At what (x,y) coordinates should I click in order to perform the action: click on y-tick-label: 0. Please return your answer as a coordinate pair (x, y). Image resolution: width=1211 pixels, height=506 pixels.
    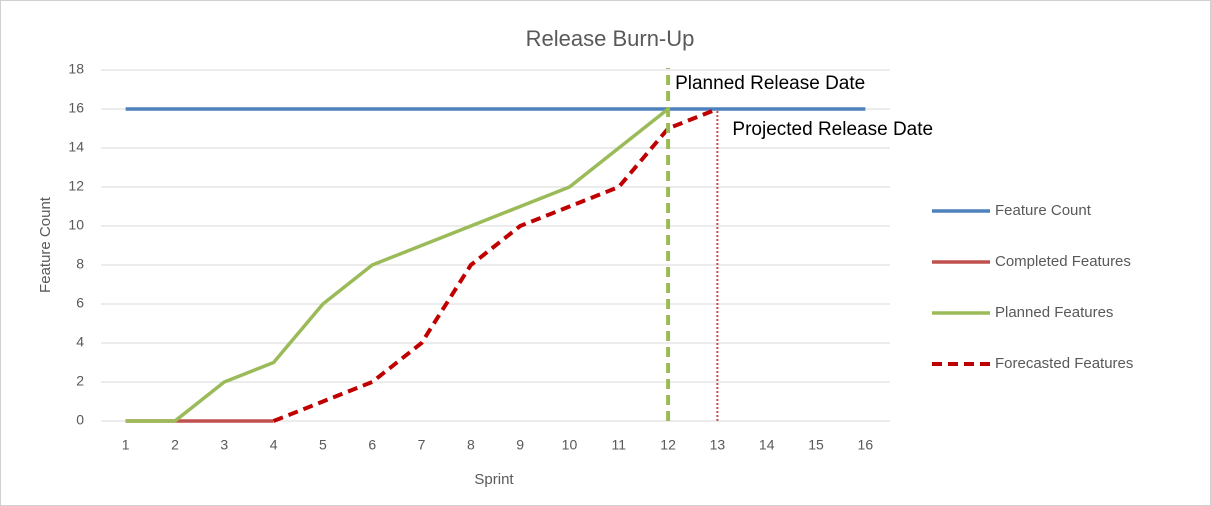
    Looking at the image, I should click on (80, 420).